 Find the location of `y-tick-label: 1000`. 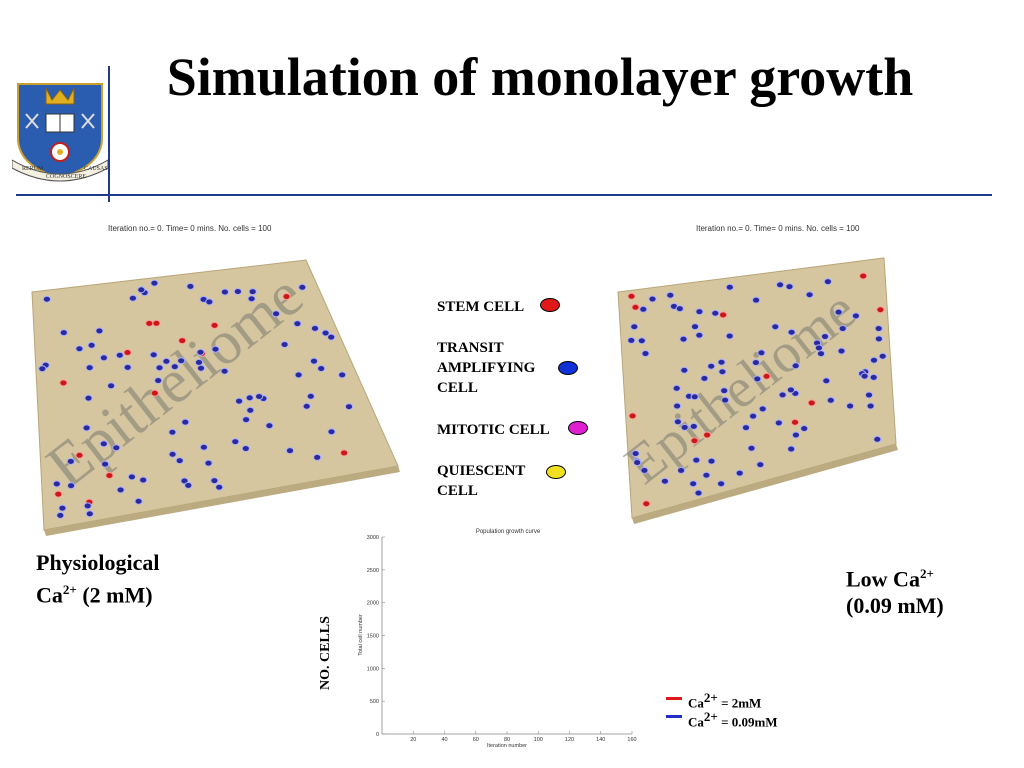

y-tick-label: 1000 is located at coordinates (373, 669).